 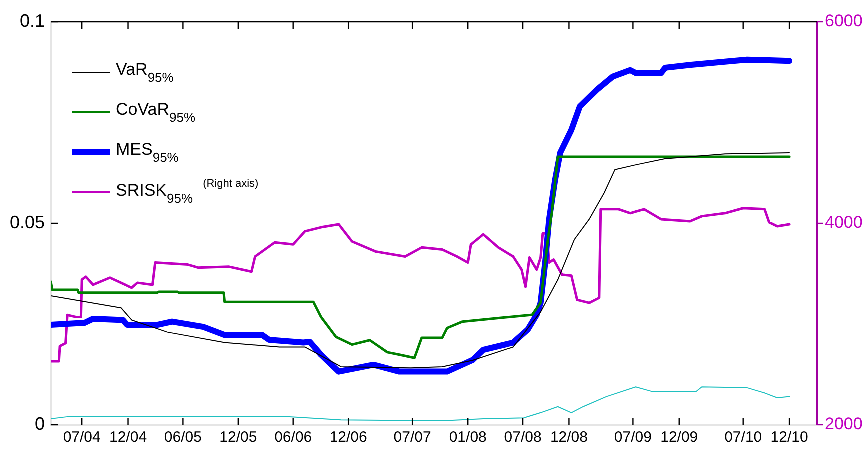 What do you see at coordinates (523, 437) in the screenshot?
I see `x-tick-label: 07/08` at bounding box center [523, 437].